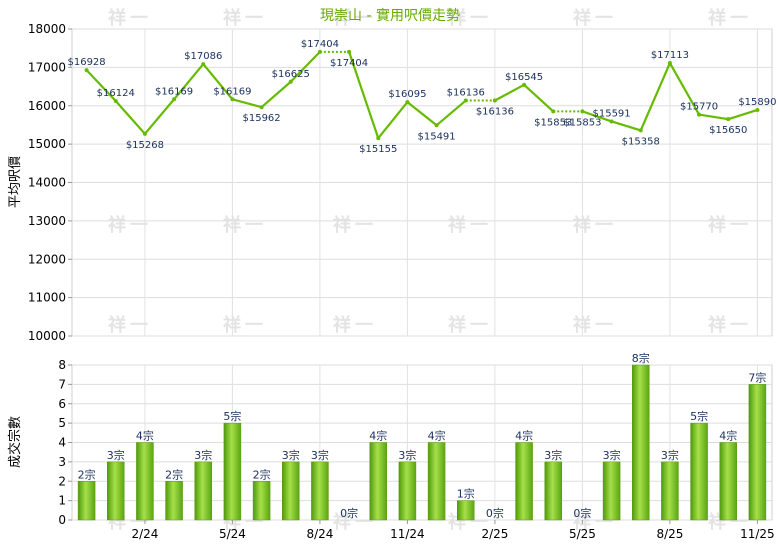 The image size is (780, 550). What do you see at coordinates (390, 15) in the screenshot?
I see `chart-title: 現崇山 - 實用呎價走勢` at bounding box center [390, 15].